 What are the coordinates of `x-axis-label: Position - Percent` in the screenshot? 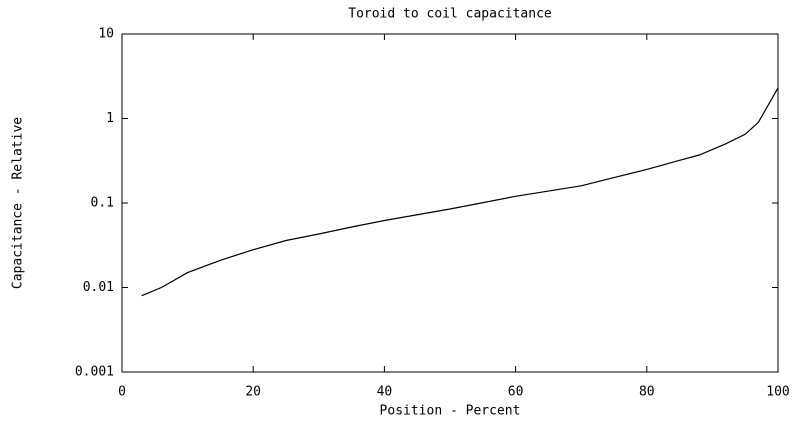 It's located at (450, 411).